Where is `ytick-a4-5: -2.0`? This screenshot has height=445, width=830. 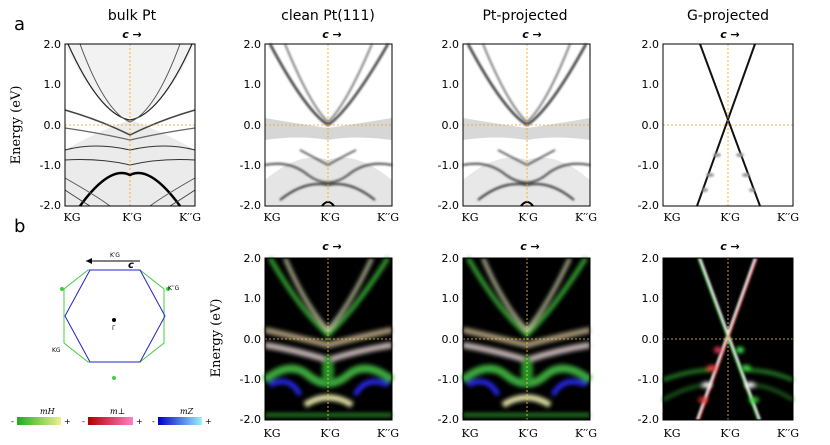 ytick-a4-5: -2.0 is located at coordinates (648, 205).